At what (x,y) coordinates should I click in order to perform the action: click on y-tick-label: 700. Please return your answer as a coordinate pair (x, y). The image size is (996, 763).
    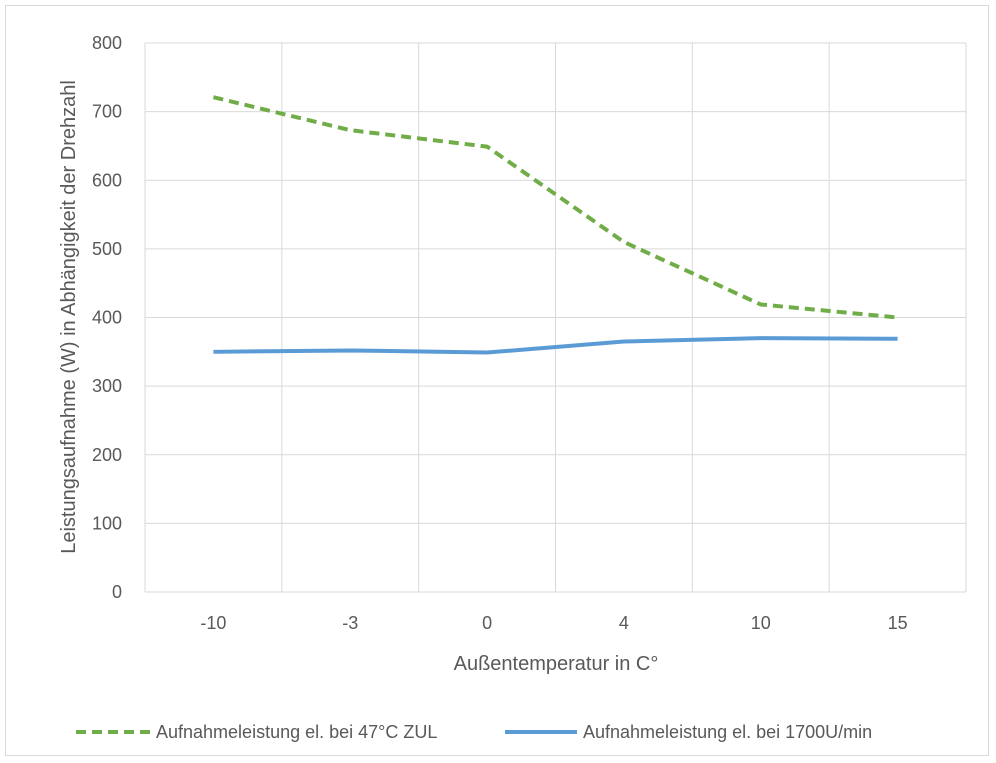
    Looking at the image, I should click on (107, 112).